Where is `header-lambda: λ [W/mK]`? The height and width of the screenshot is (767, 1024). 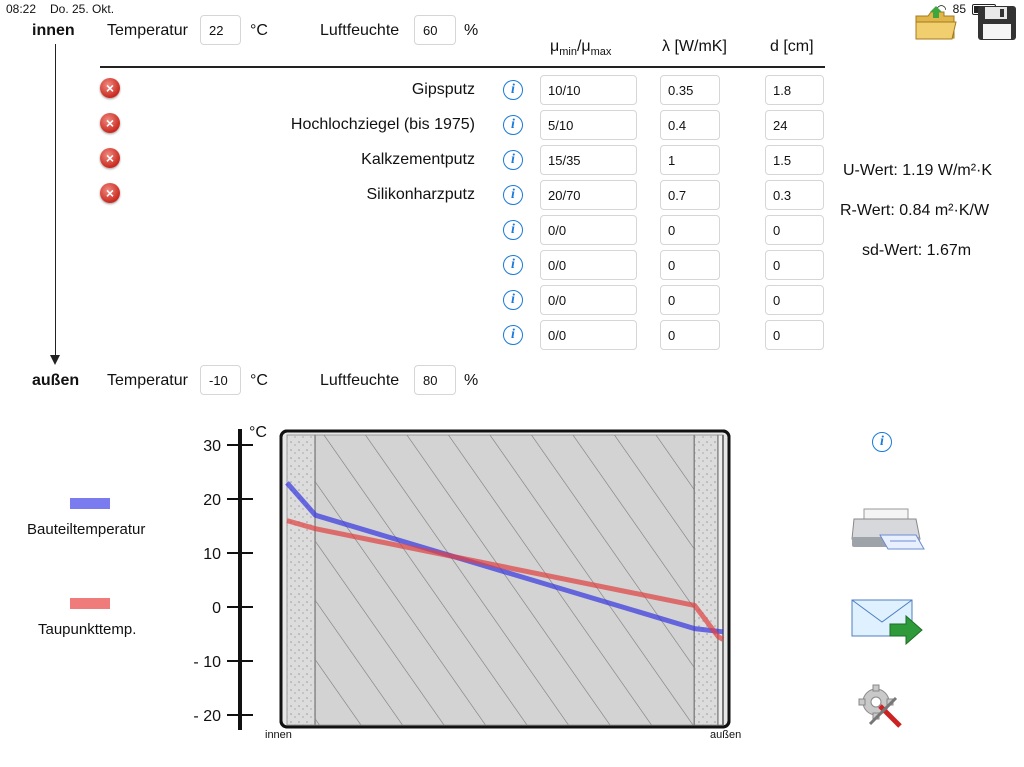 header-lambda: λ [W/mK] is located at coordinates (694, 46).